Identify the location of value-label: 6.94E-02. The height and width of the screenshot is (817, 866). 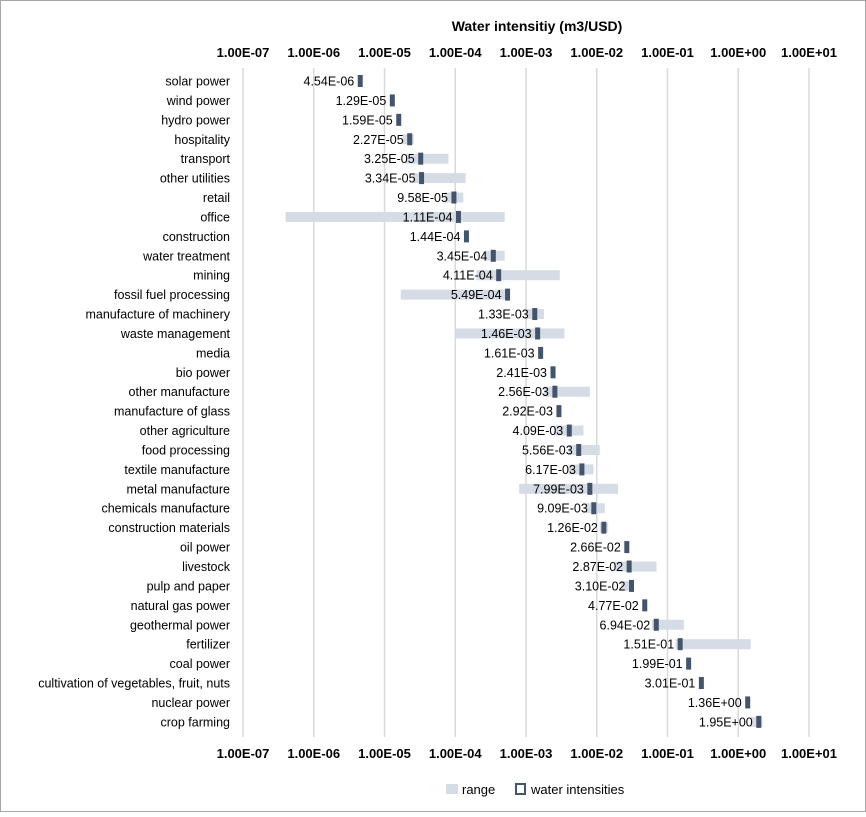
(625, 625).